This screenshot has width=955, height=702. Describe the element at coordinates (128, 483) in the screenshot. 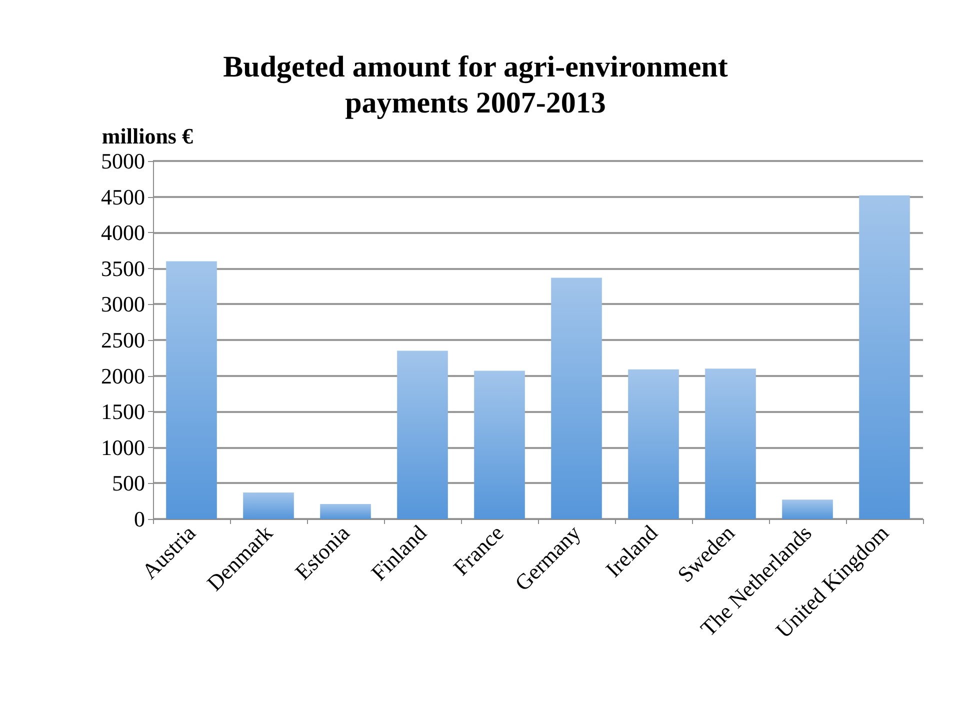

I see `y-tick-label: 500` at that location.